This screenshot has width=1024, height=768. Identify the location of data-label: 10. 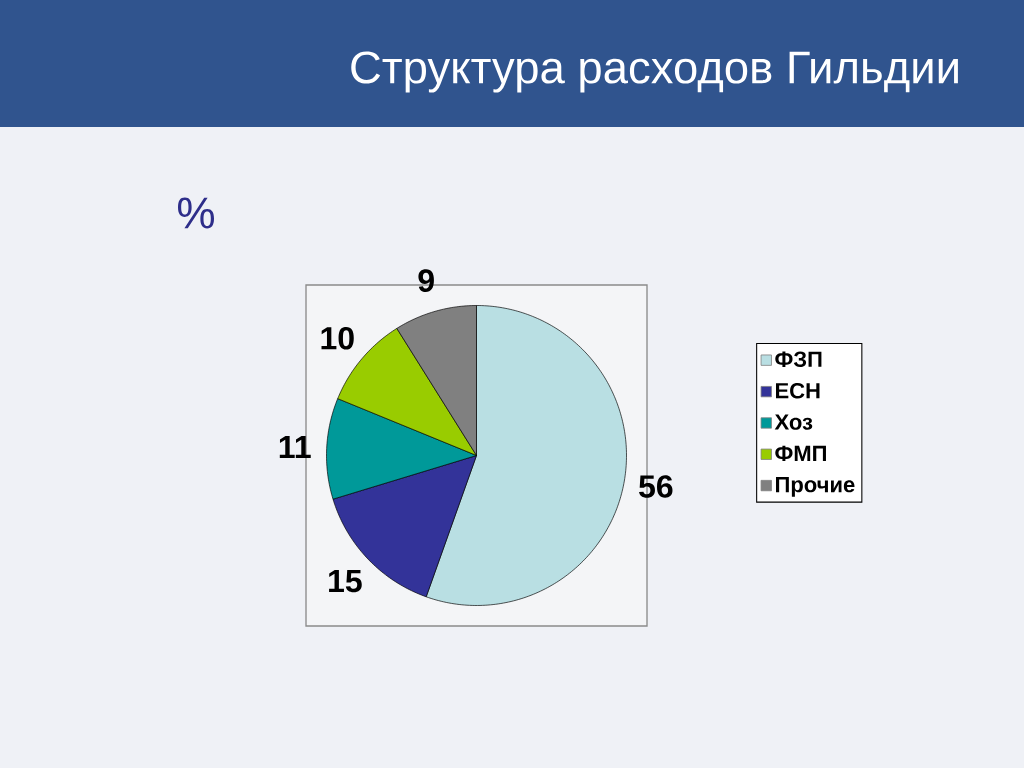
(337, 338).